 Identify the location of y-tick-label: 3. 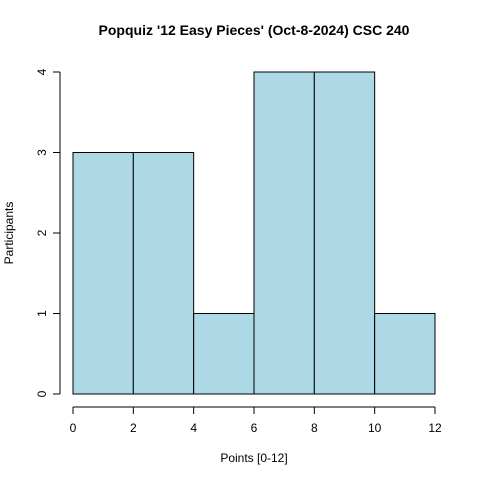
(42, 152).